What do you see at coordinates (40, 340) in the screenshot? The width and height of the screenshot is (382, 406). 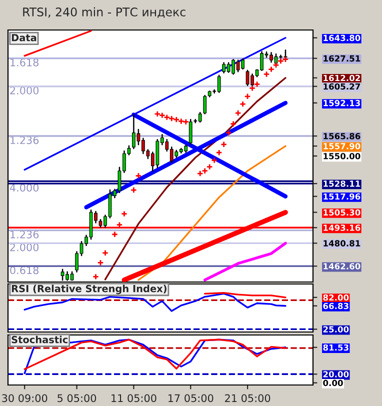 I see `chart-subtitle: Stochastic` at bounding box center [40, 340].